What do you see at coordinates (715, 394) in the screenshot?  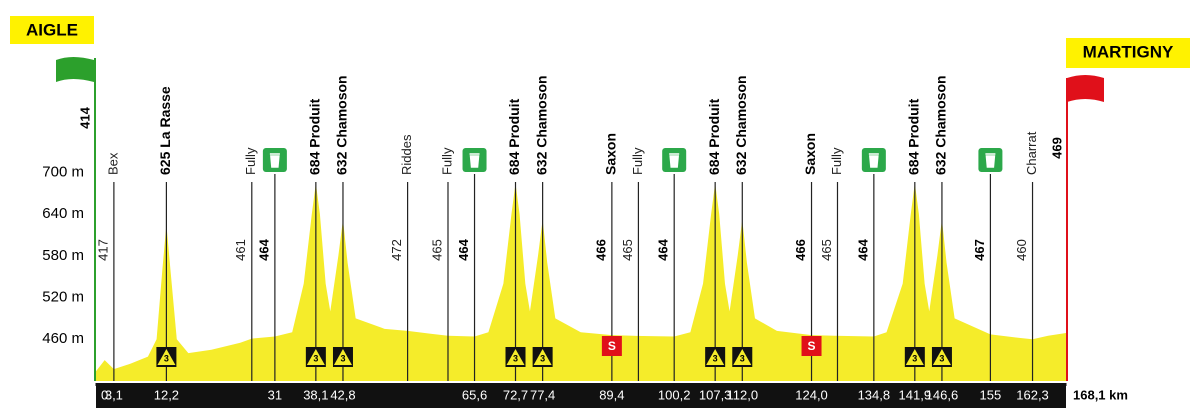 I see `x-tick-label: 107,3` at bounding box center [715, 394].